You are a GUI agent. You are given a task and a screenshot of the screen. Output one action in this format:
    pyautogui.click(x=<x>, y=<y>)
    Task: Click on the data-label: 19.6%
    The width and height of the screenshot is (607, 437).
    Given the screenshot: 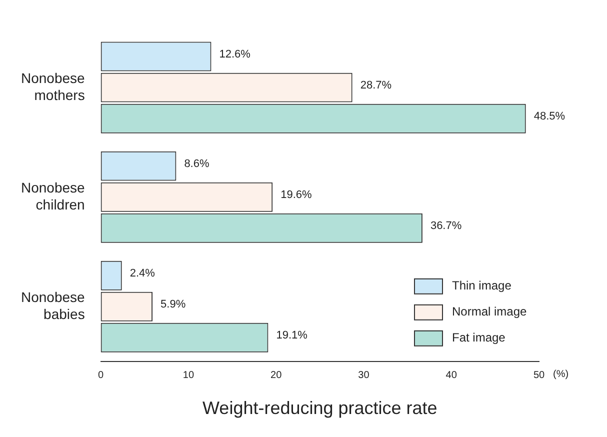 What is the action you would take?
    pyautogui.click(x=296, y=195)
    